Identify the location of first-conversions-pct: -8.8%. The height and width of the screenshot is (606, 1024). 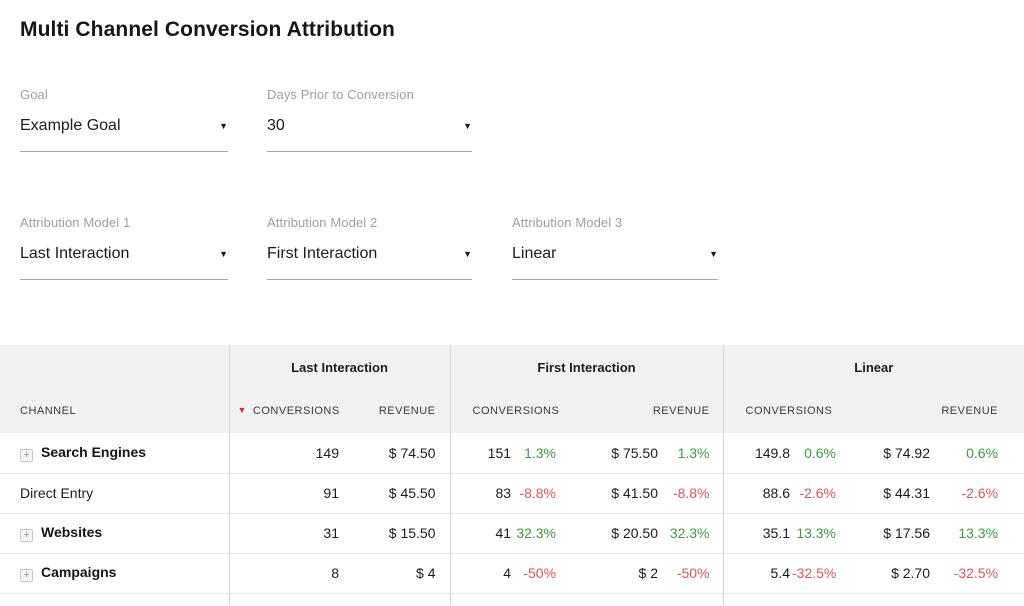
(536, 493).